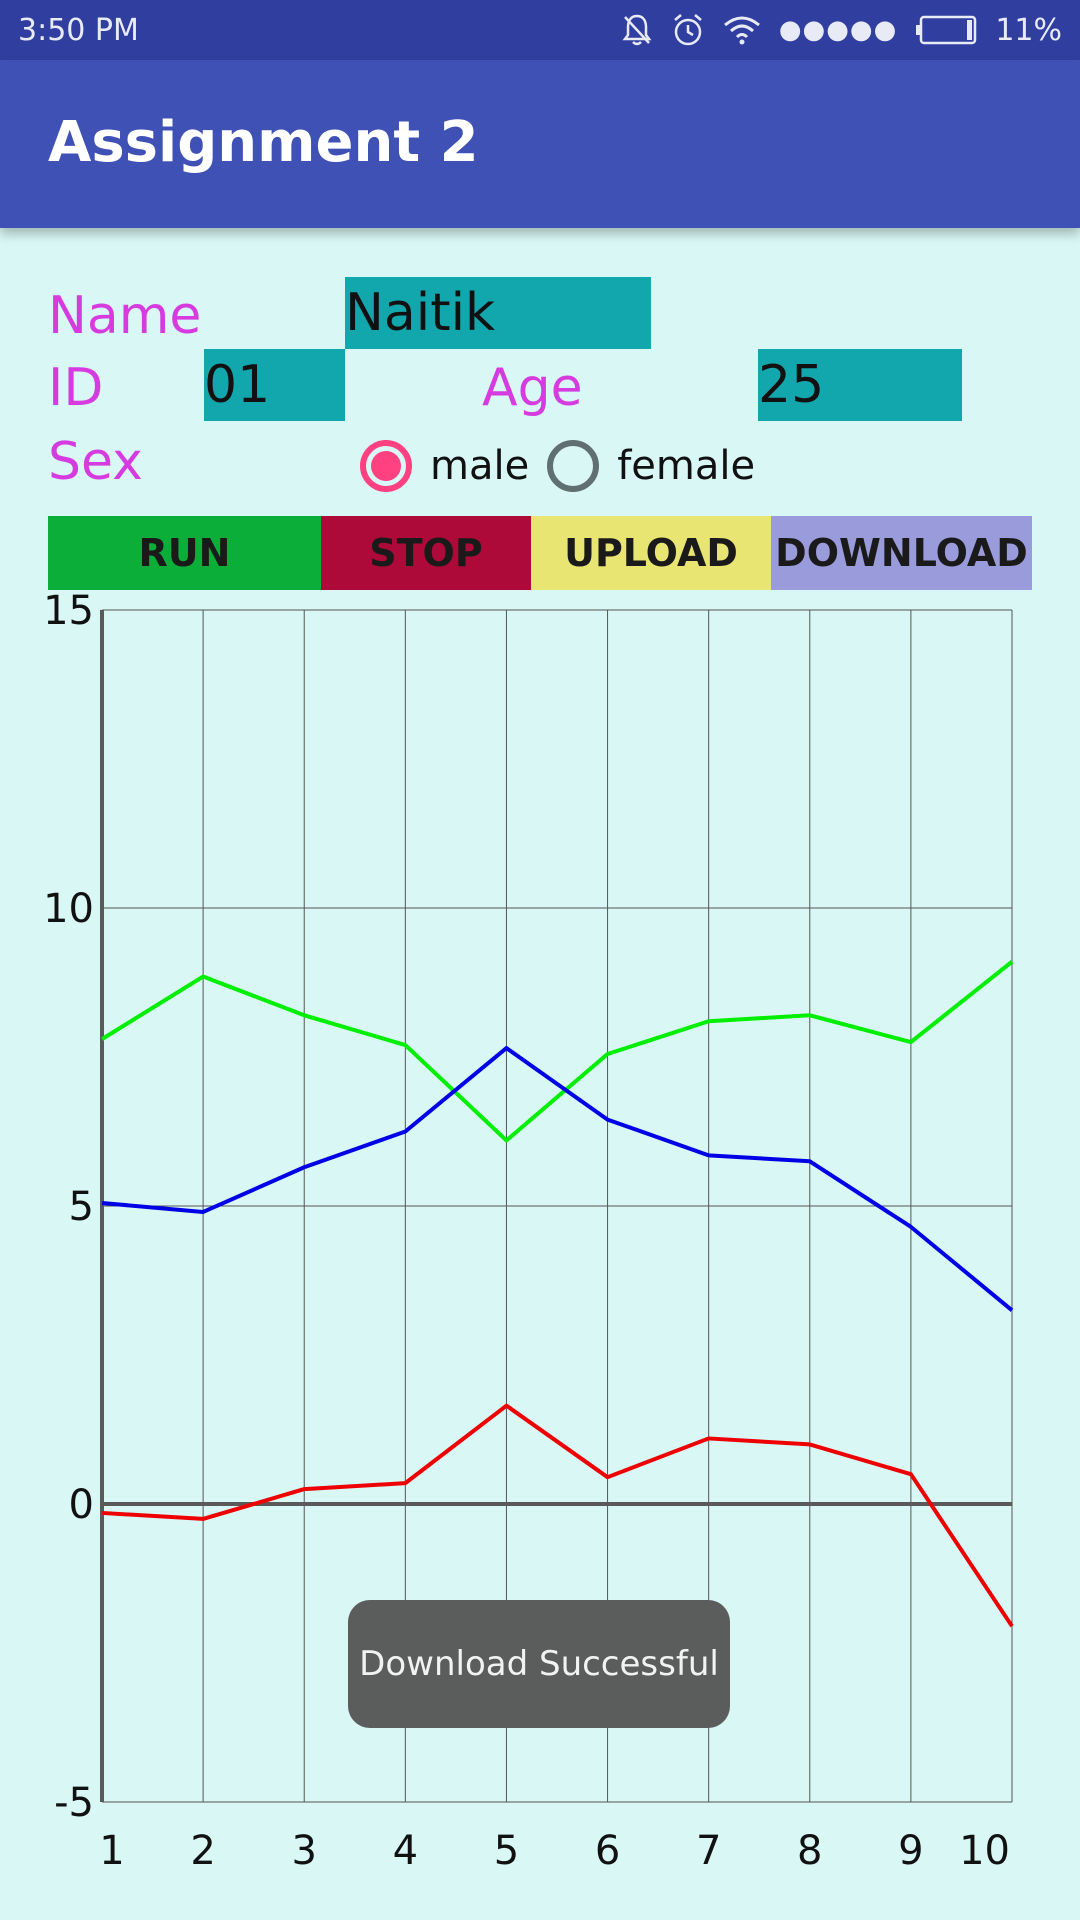 The width and height of the screenshot is (1080, 1920). I want to click on stop-button: STOP, so click(426, 553).